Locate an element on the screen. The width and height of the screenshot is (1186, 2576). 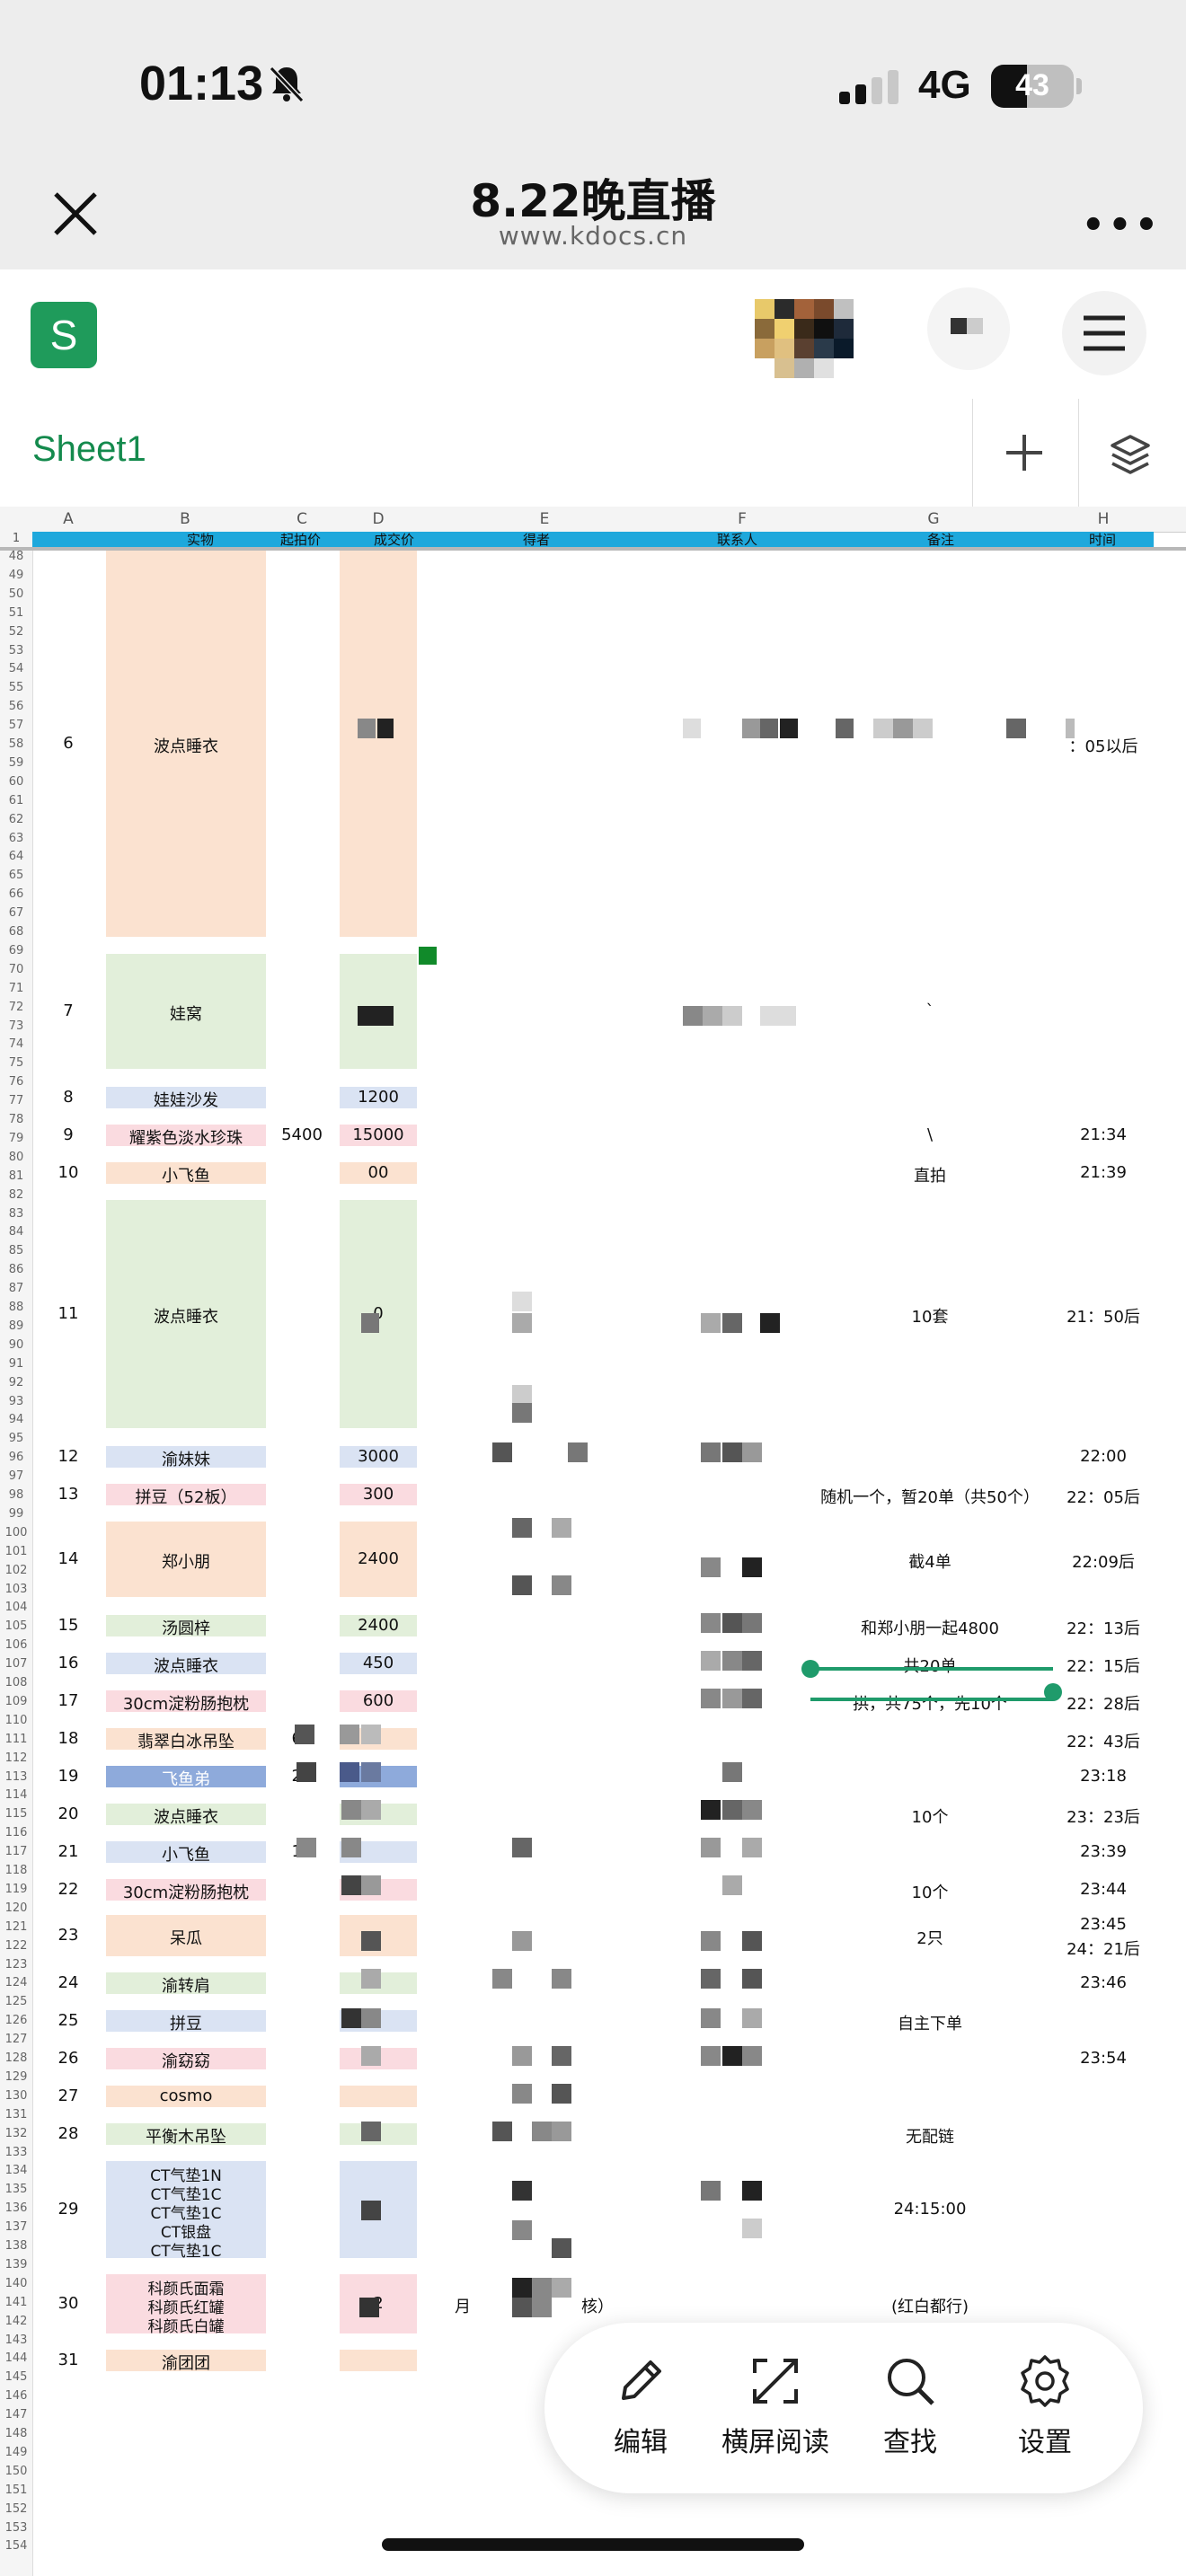
selection-handle-start is located at coordinates (810, 1669).